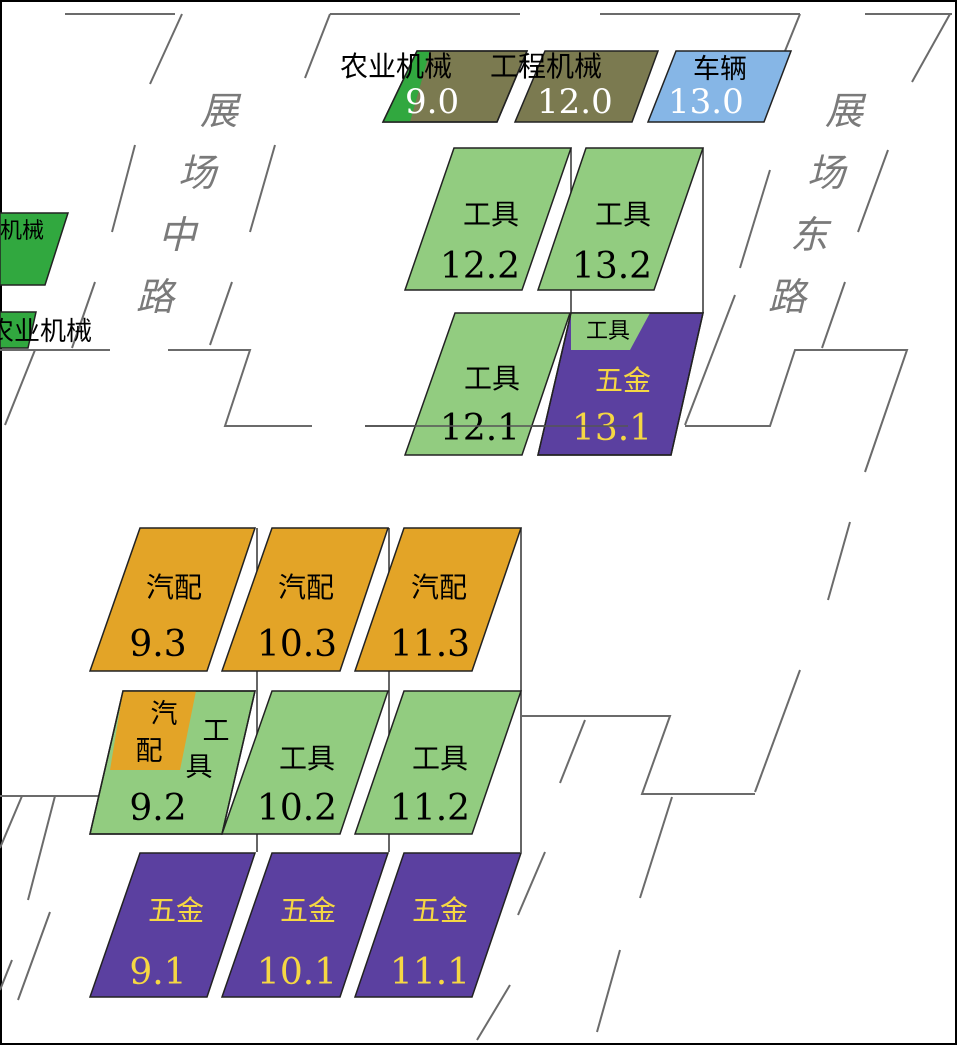 The width and height of the screenshot is (957, 1045). I want to click on hall-12-1-number: 12.1, so click(480, 428).